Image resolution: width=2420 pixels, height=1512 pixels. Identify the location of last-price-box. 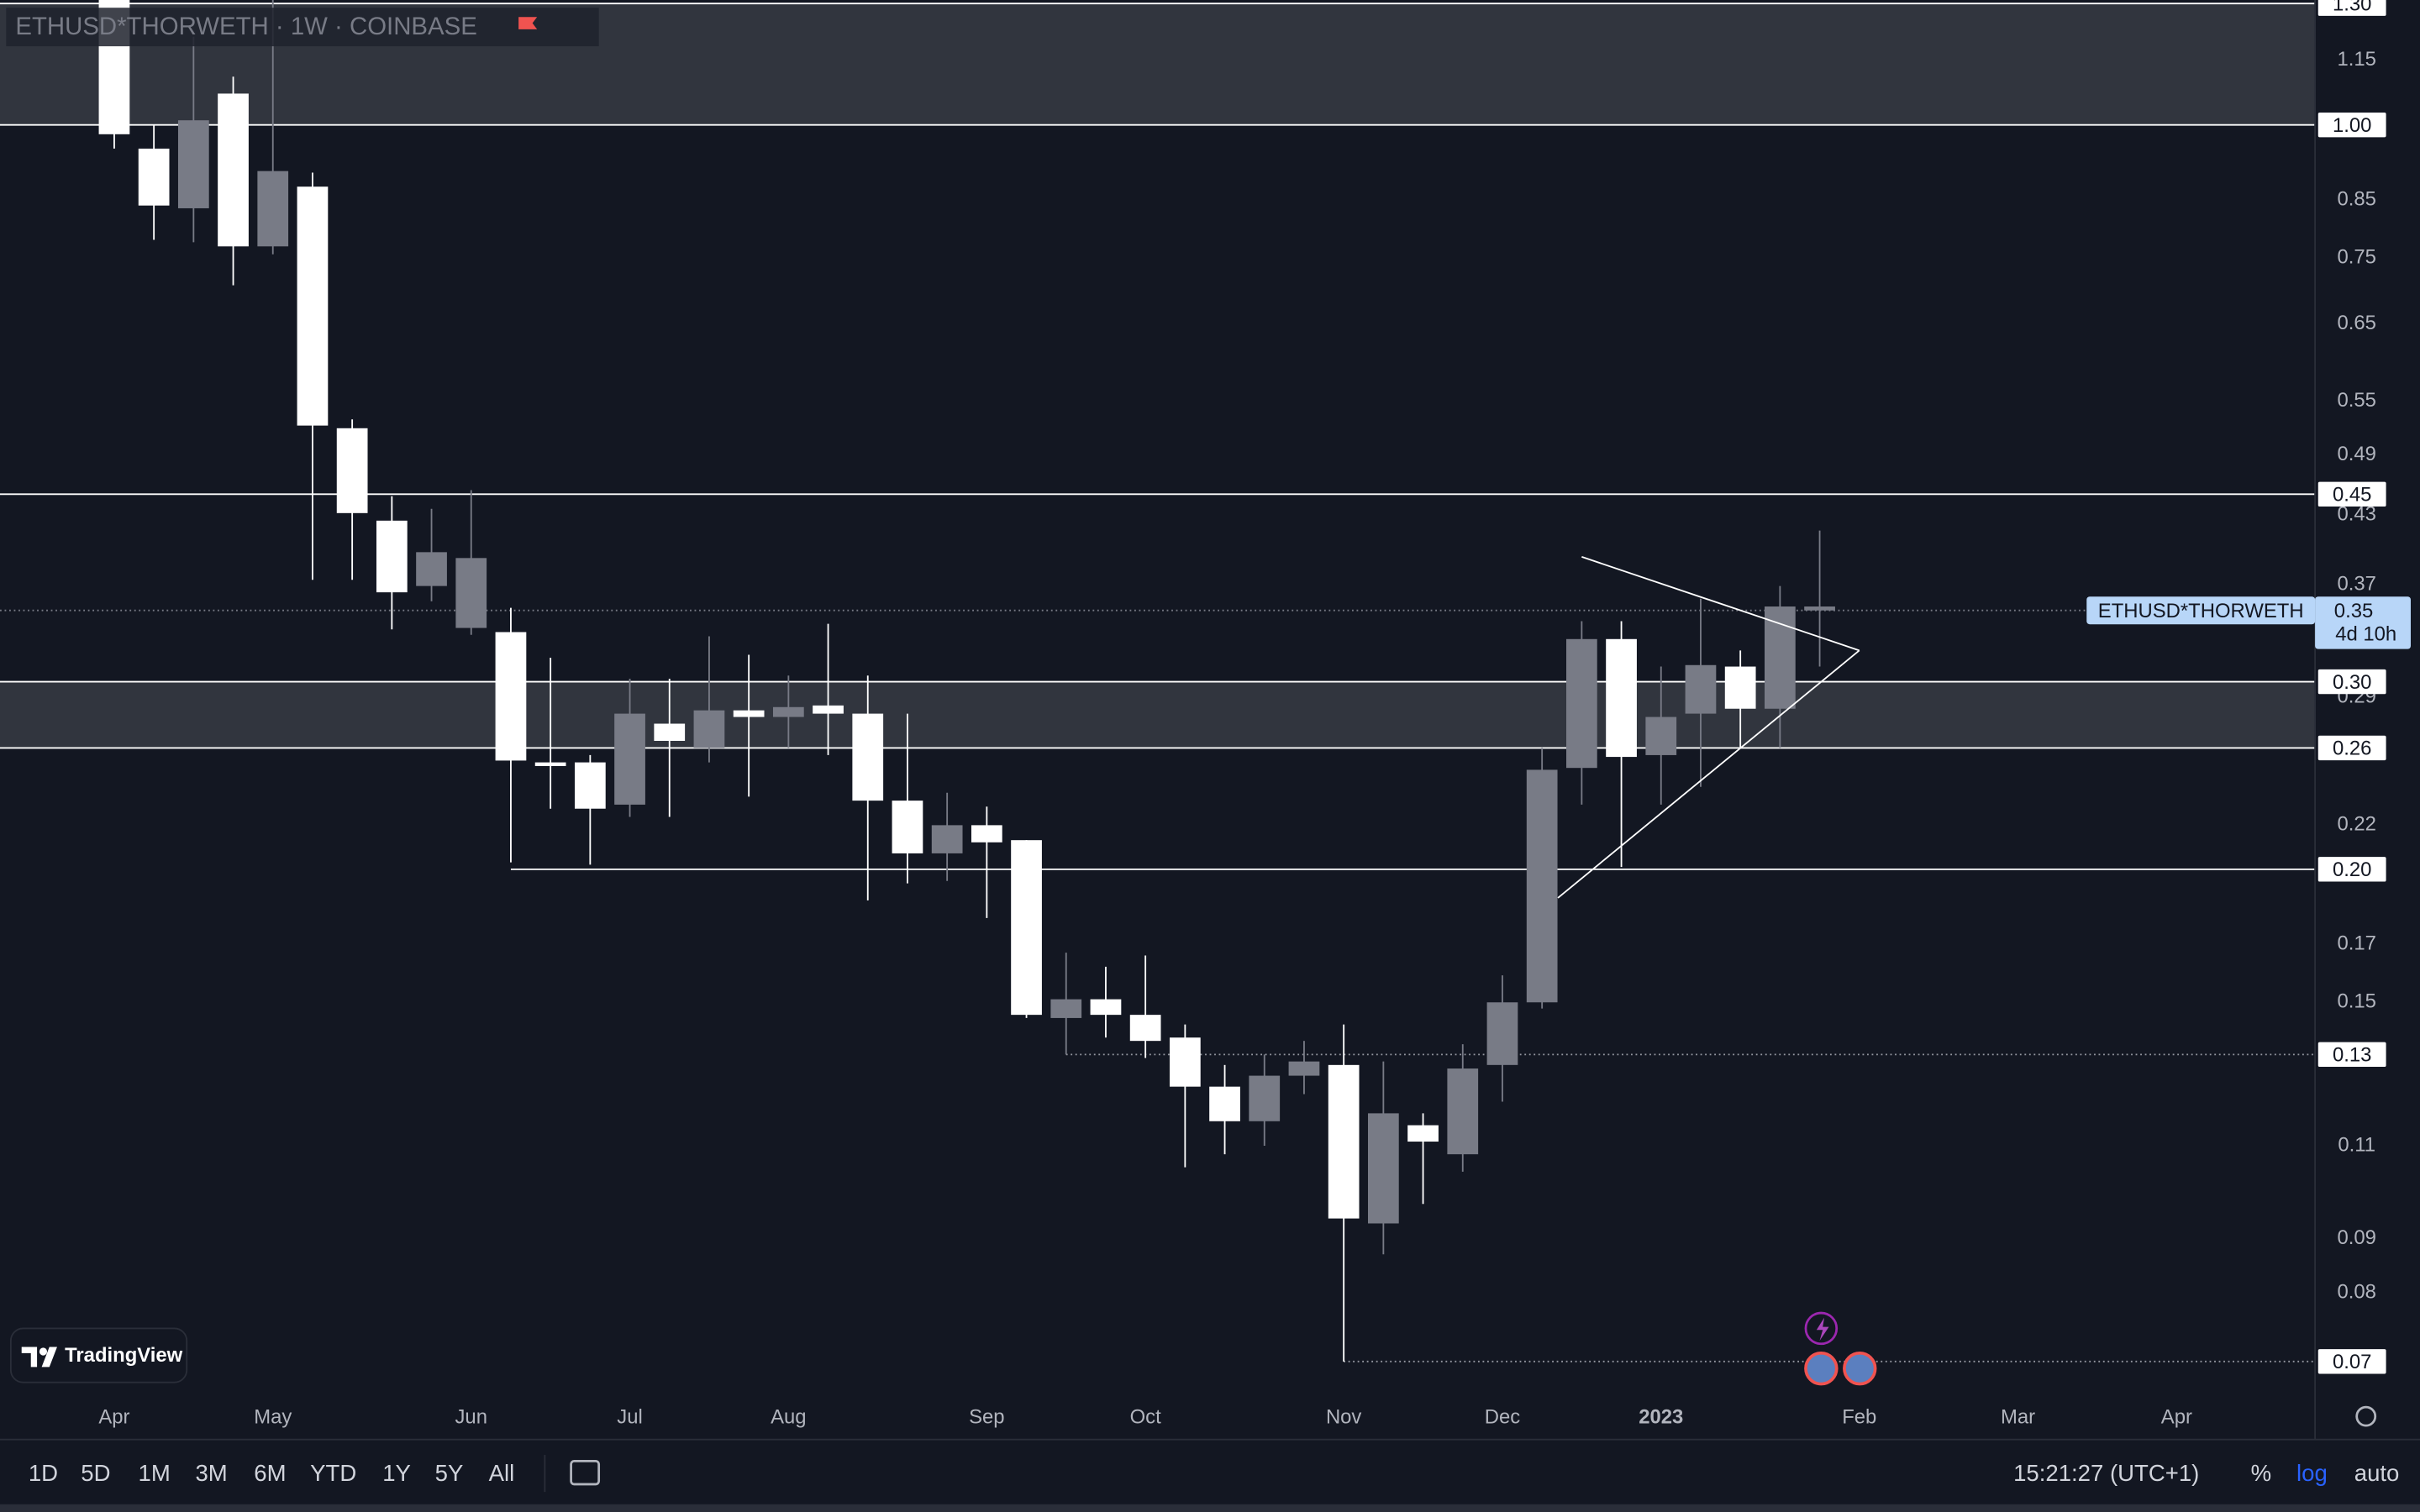
(2363, 622).